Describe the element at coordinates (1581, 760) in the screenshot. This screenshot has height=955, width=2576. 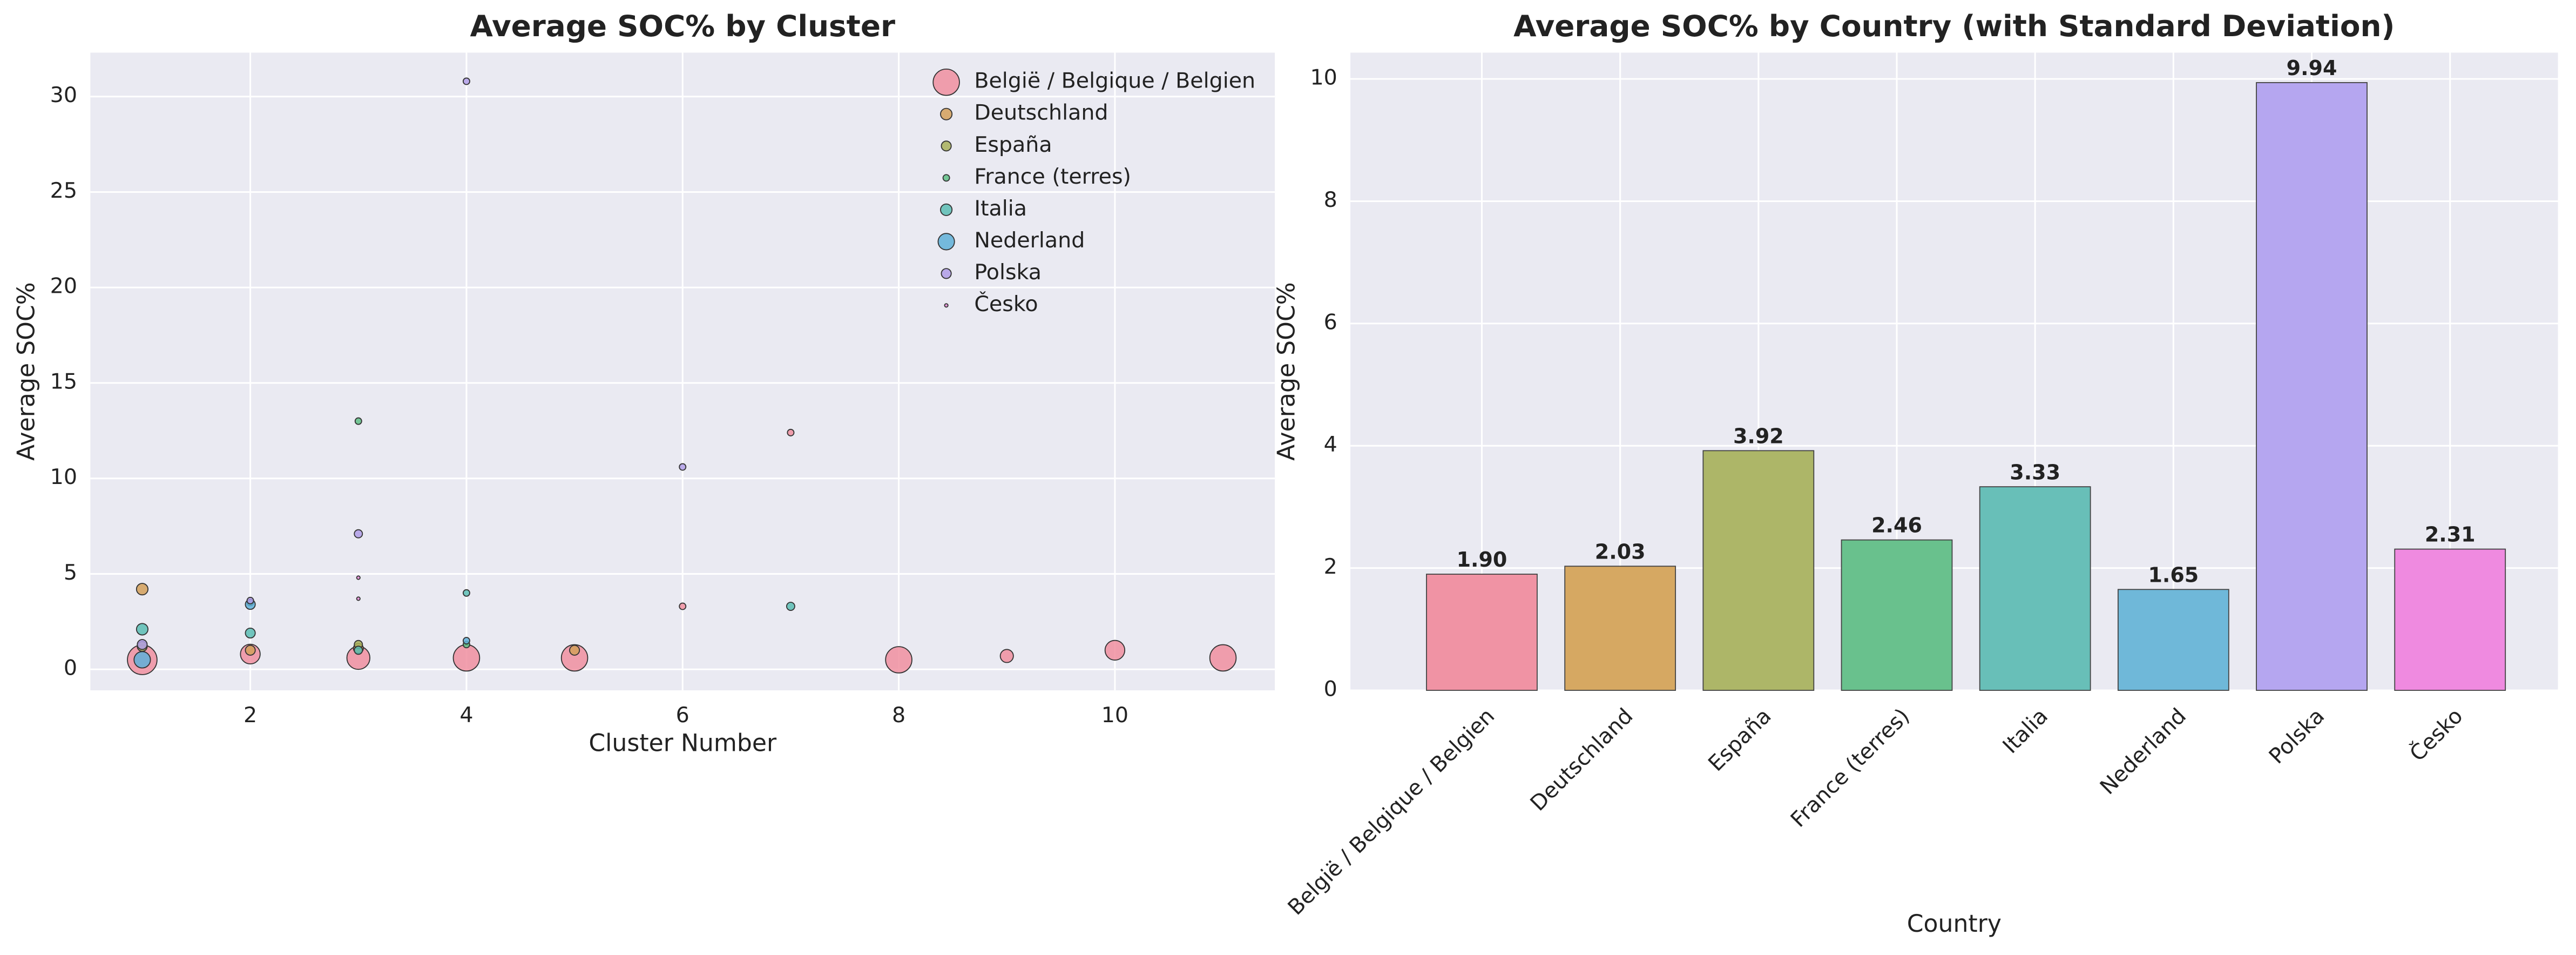
I see `x-tick-label: Deutschland` at that location.